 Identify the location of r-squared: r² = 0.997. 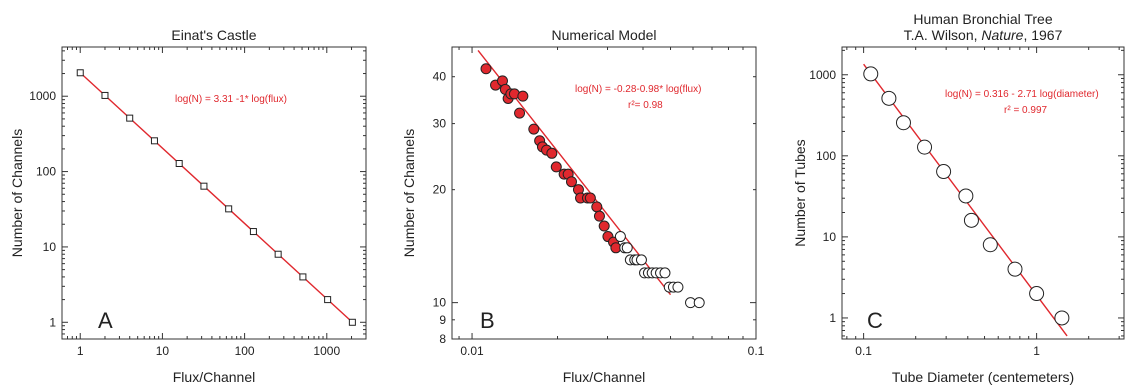
(1026, 110).